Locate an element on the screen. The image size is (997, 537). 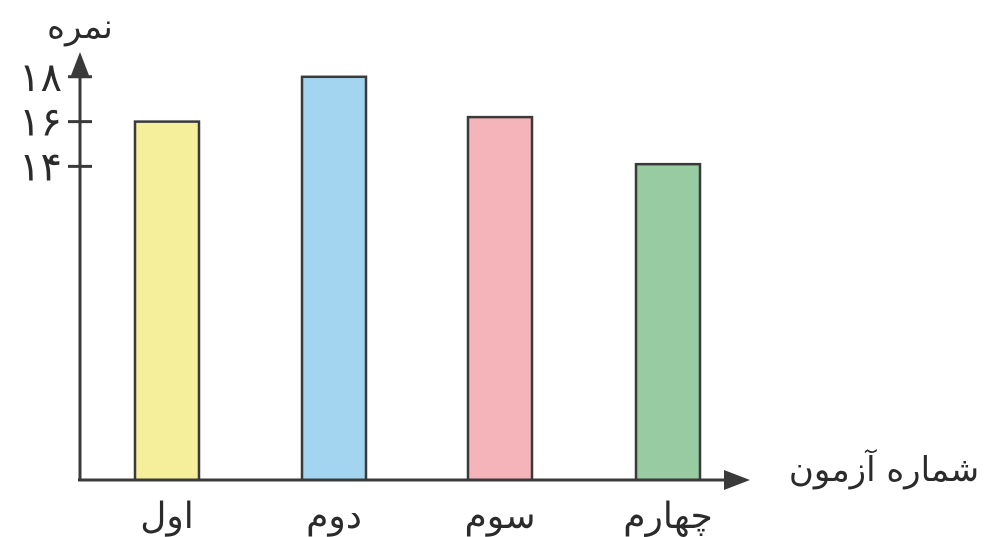
category-labels: اول دوم سوم چهارم is located at coordinates (426, 516).